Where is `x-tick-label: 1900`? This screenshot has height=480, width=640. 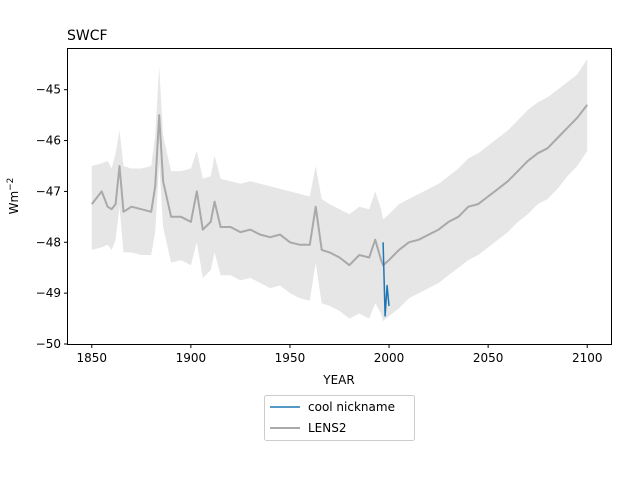 x-tick-label: 1900 is located at coordinates (191, 358).